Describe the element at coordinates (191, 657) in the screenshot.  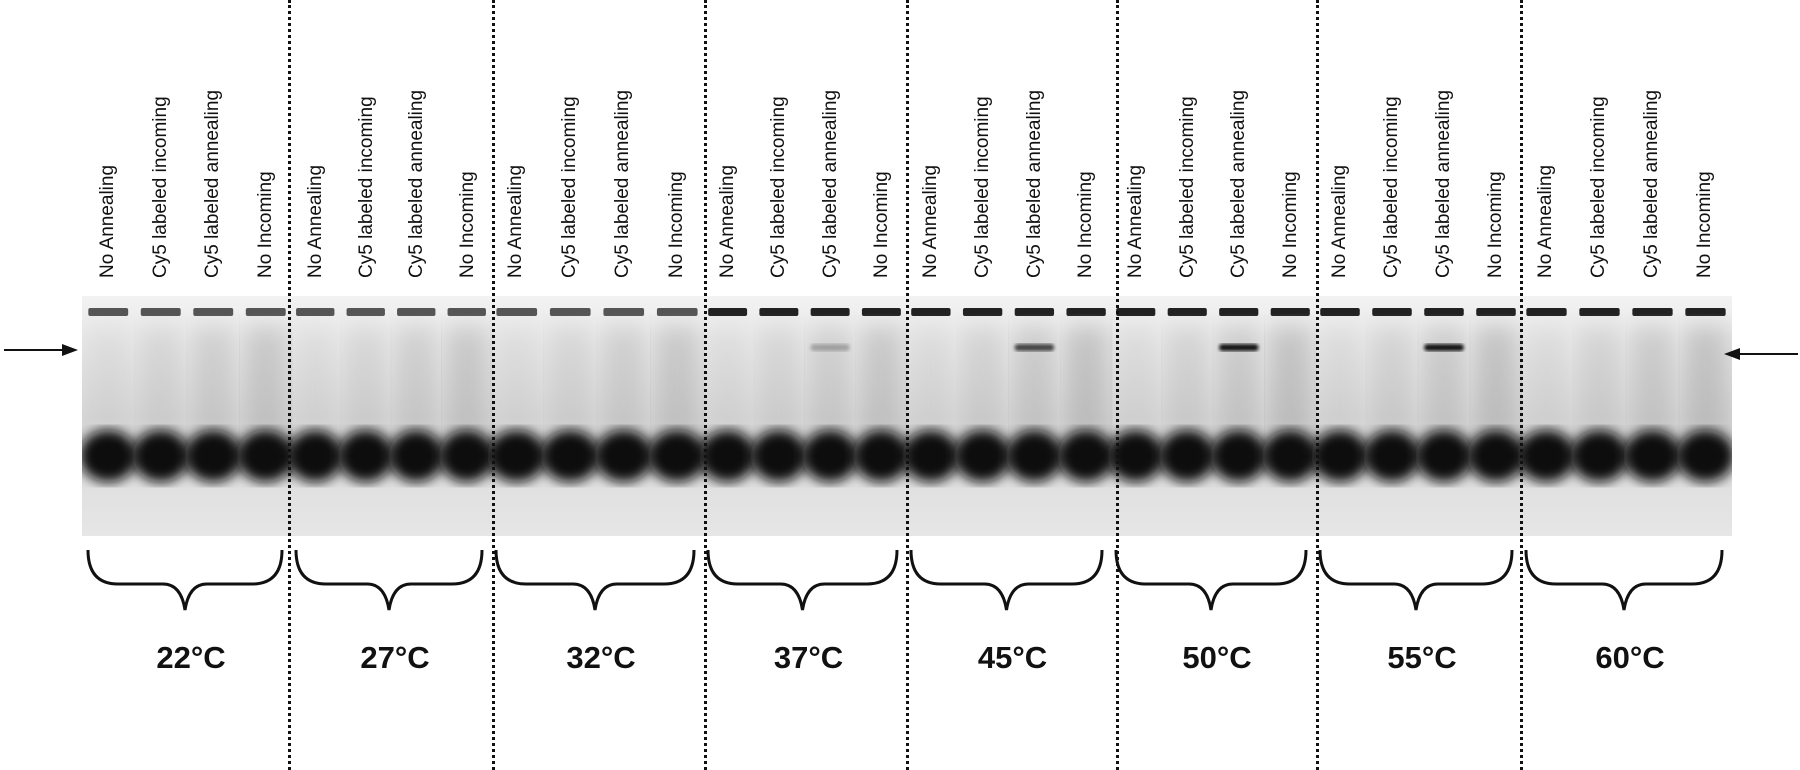
I see `temperature-label: 22°C` at that location.